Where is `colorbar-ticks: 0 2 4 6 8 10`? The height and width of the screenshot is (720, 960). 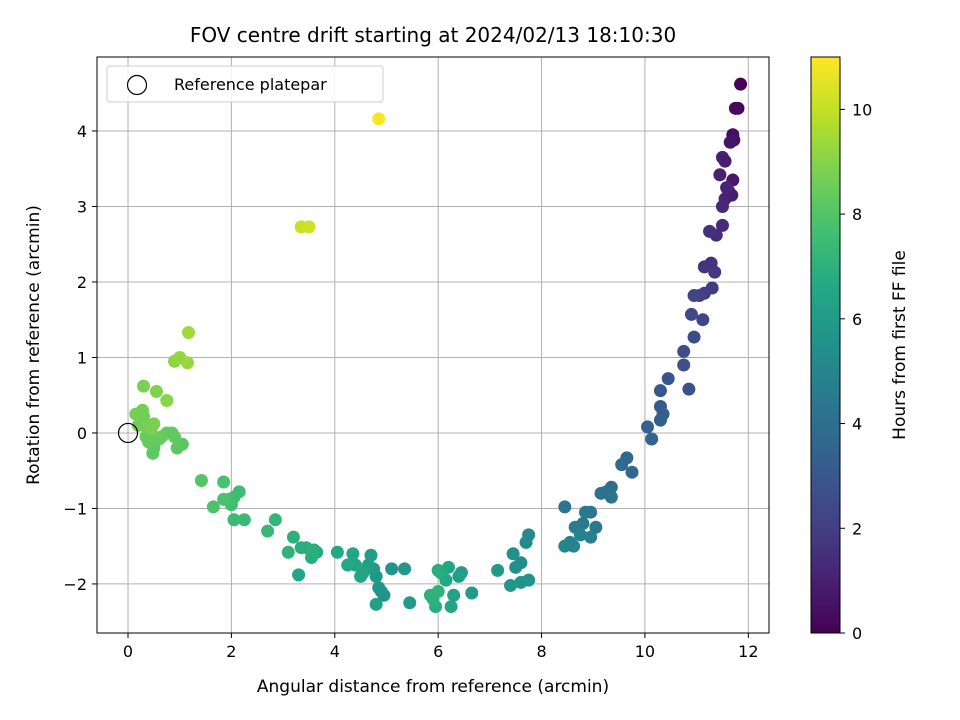 colorbar-ticks: 0 2 4 6 8 10 is located at coordinates (856, 371).